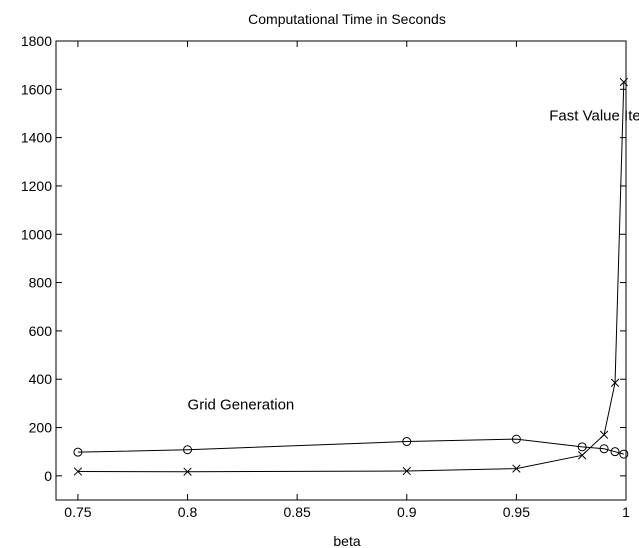 The height and width of the screenshot is (548, 639). I want to click on x-tick-label: 1, so click(626, 512).